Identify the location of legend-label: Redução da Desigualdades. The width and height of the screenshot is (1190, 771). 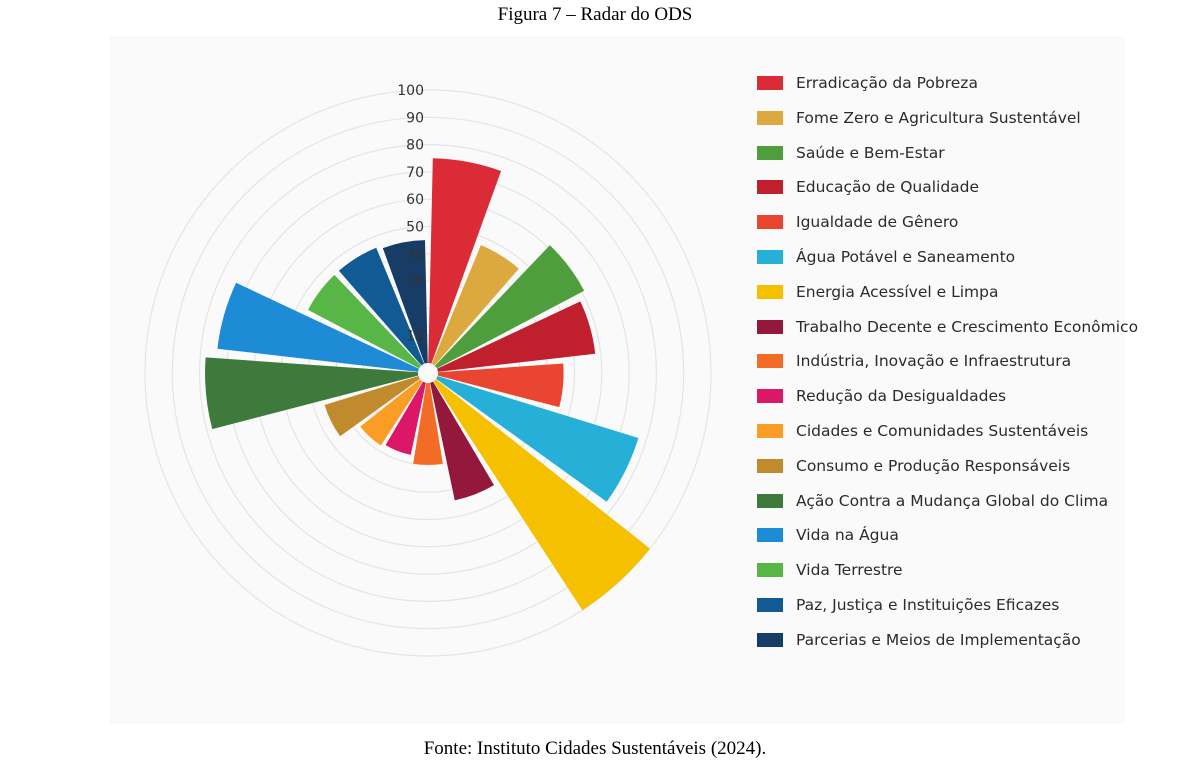
(901, 396).